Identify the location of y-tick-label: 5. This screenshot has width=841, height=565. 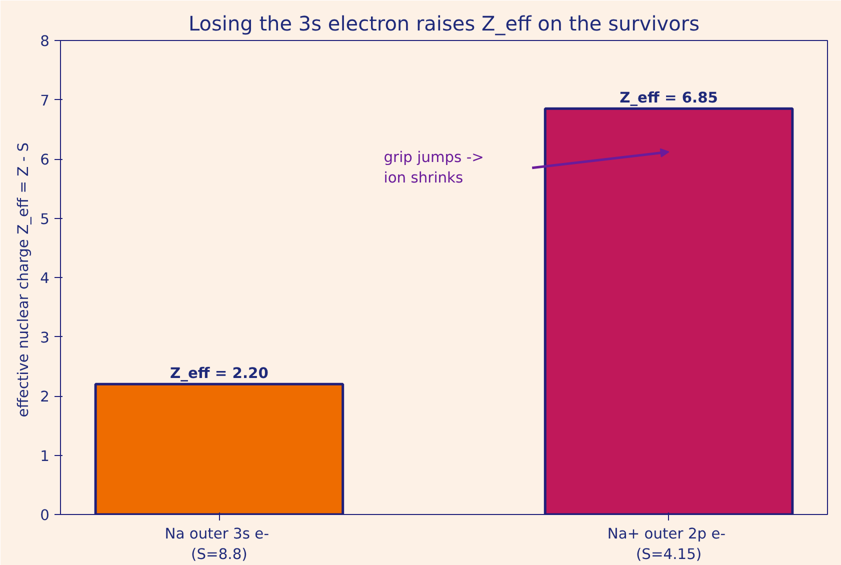
(45, 219).